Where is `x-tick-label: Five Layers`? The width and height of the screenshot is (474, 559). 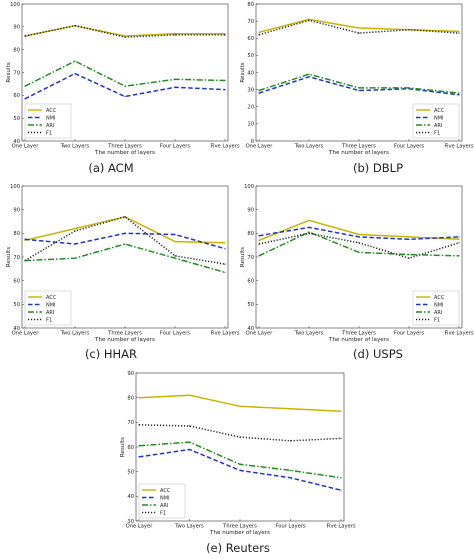 x-tick-label: Five Layers is located at coordinates (458, 147).